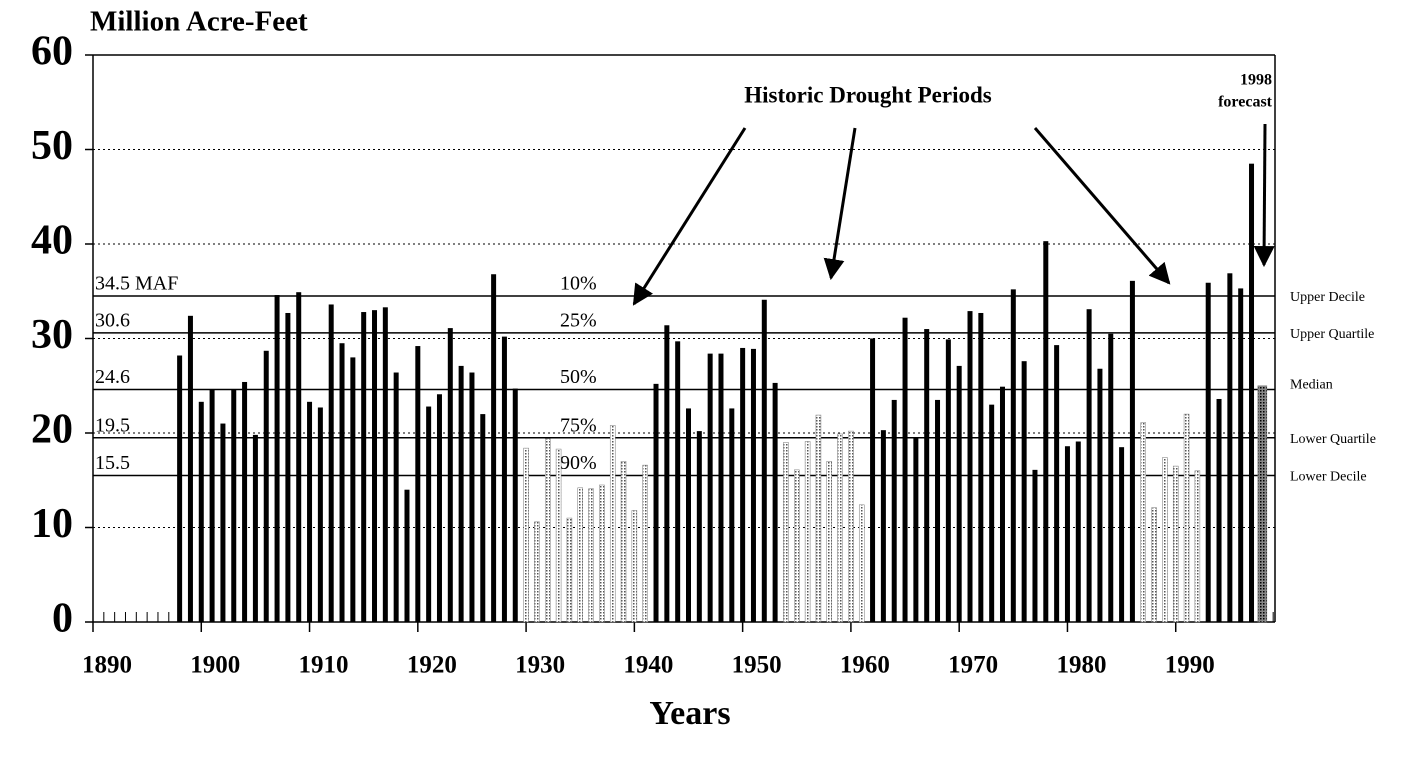 This screenshot has height=760, width=1427. I want to click on x-tick-label: 1920, so click(432, 665).